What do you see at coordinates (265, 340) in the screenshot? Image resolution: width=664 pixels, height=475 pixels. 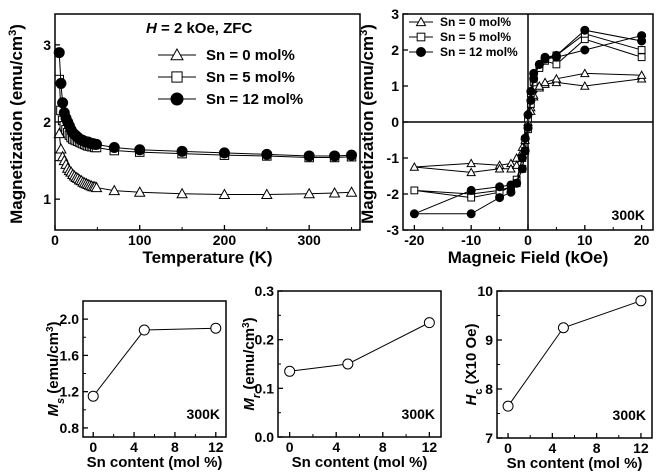 I see `y-tick-label: 0.2` at bounding box center [265, 340].